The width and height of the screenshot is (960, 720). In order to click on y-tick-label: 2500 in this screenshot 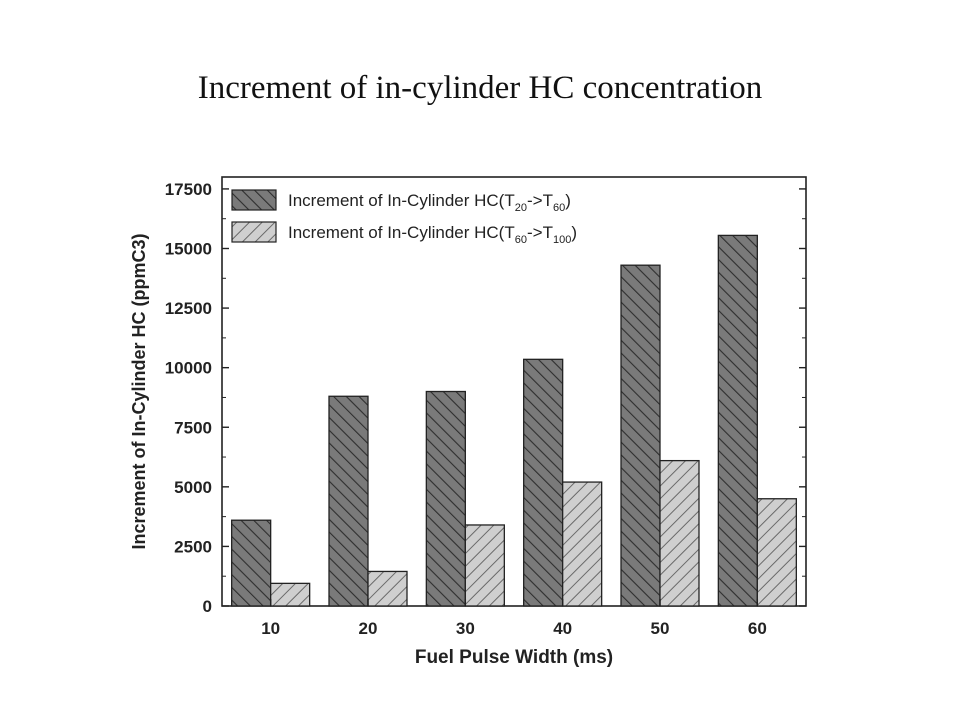, I will do `click(193, 546)`.